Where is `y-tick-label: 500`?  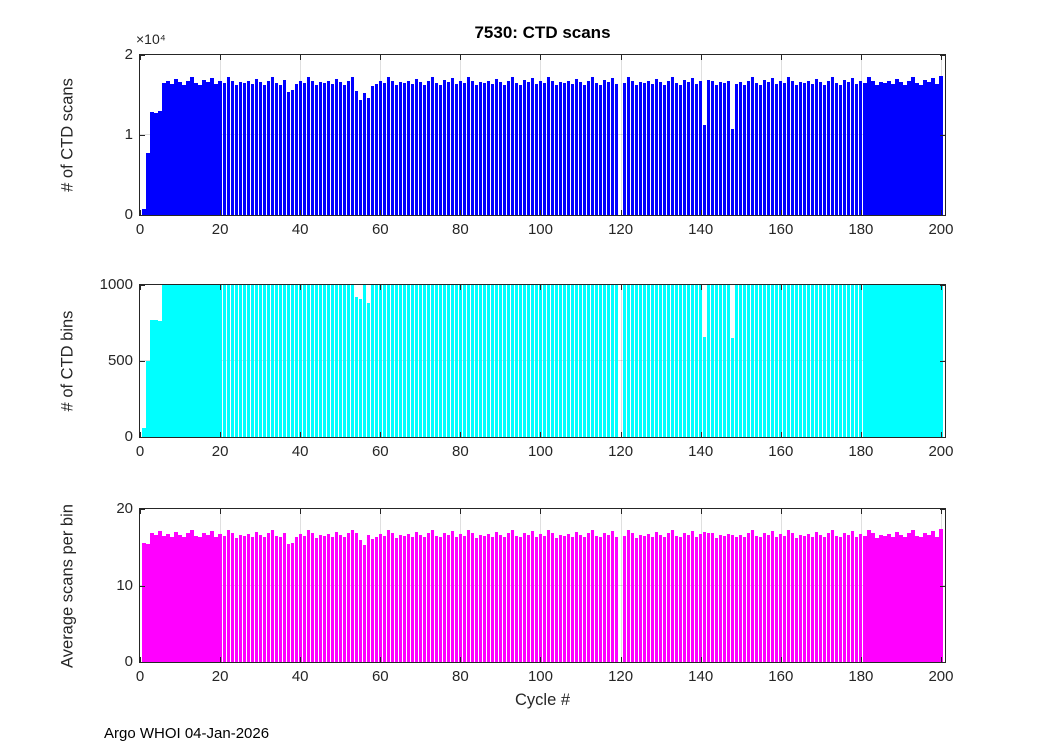
y-tick-label: 500 is located at coordinates (120, 360).